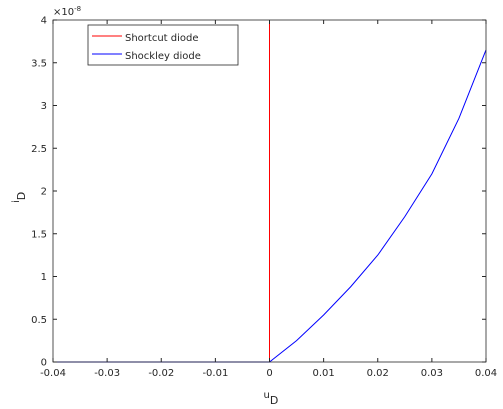 This screenshot has width=503, height=409. Describe the element at coordinates (161, 373) in the screenshot. I see `x-tick-label: -0.02` at that location.